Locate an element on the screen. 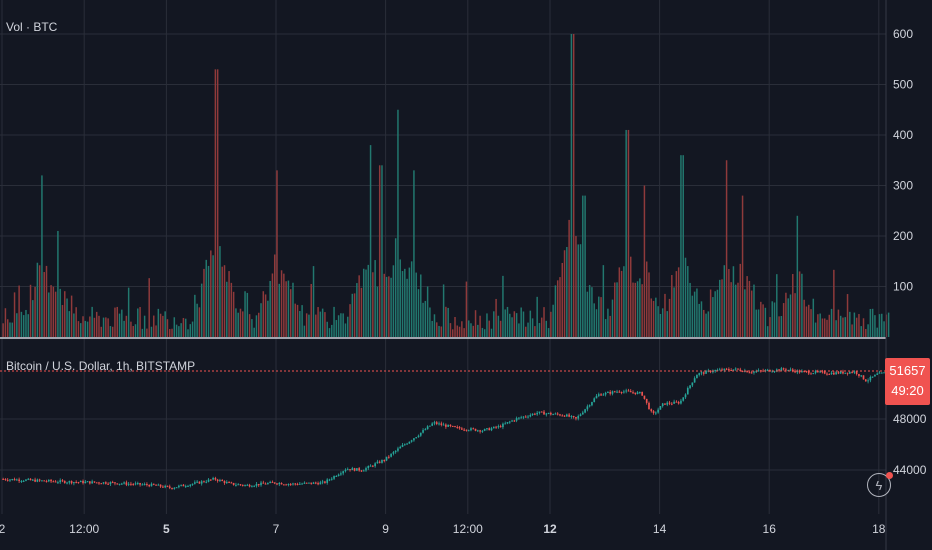 This screenshot has height=550, width=932. bar-countdown: 49:20 is located at coordinates (907, 390).